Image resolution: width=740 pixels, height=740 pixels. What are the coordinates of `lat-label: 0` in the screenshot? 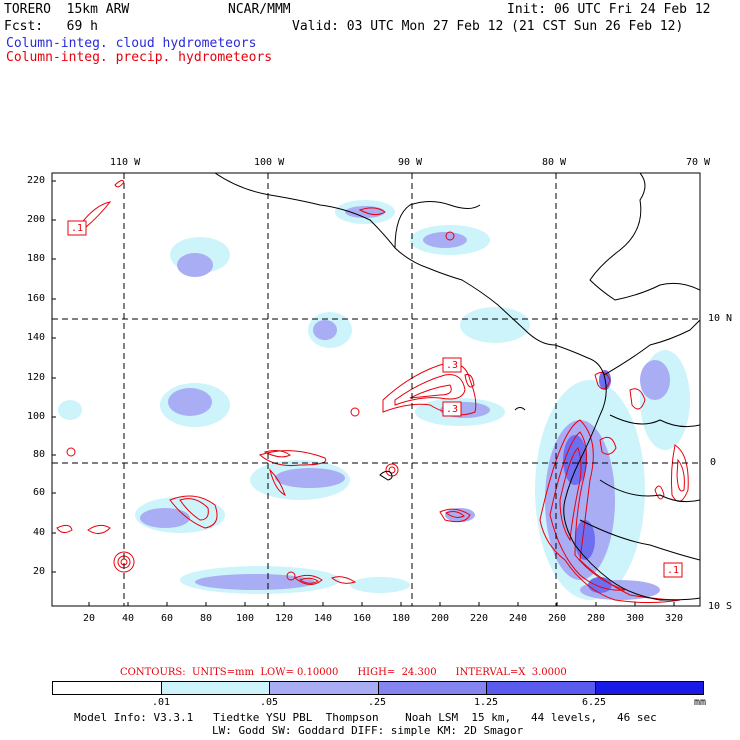 It's located at (713, 462).